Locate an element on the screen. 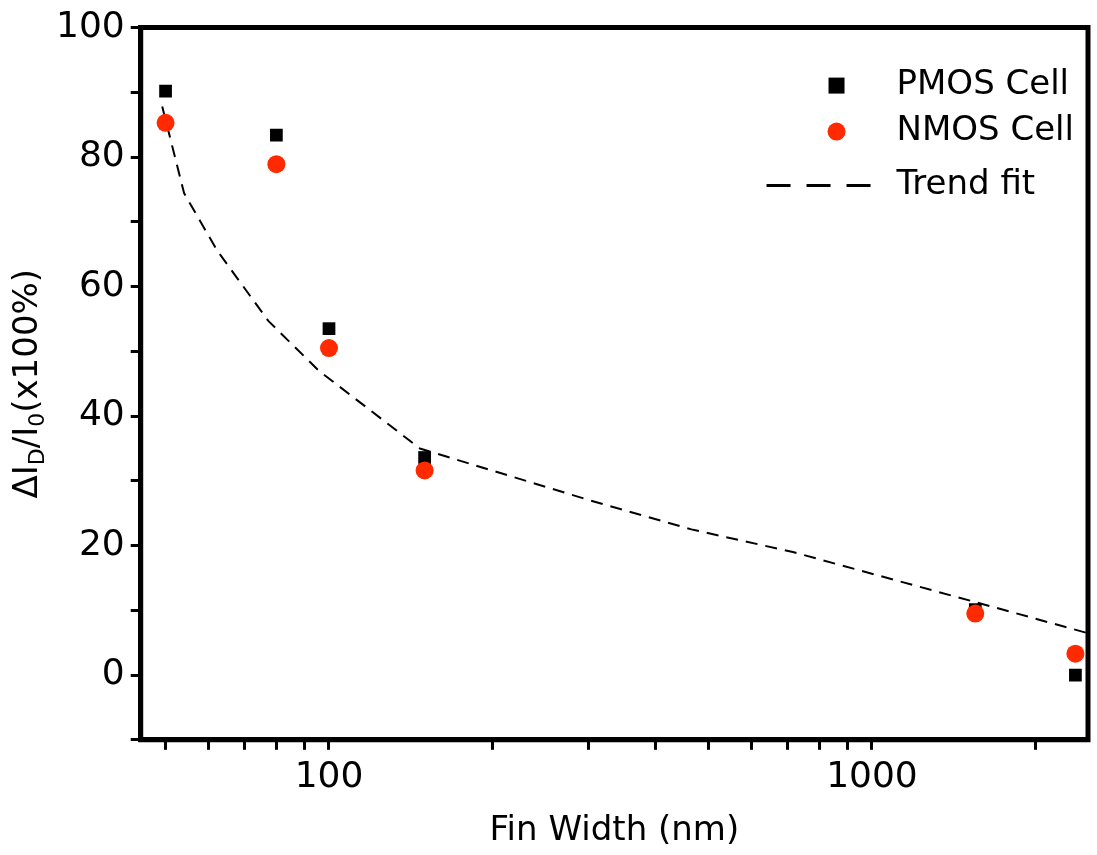 Image resolution: width=1097 pixels, height=855 pixels. y-axis-title: ΔID/I0(x100%) is located at coordinates (26, 383).